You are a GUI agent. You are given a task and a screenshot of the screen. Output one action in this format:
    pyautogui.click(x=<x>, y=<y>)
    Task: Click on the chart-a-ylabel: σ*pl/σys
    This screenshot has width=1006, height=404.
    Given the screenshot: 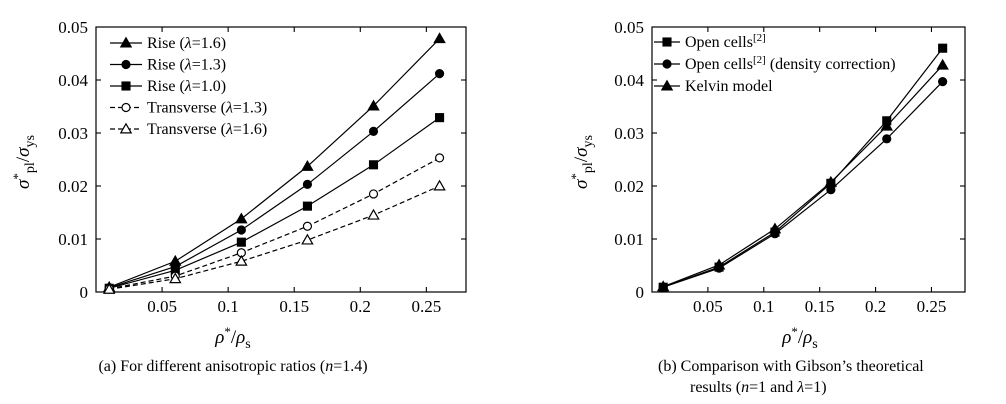 What is the action you would take?
    pyautogui.click(x=24, y=162)
    